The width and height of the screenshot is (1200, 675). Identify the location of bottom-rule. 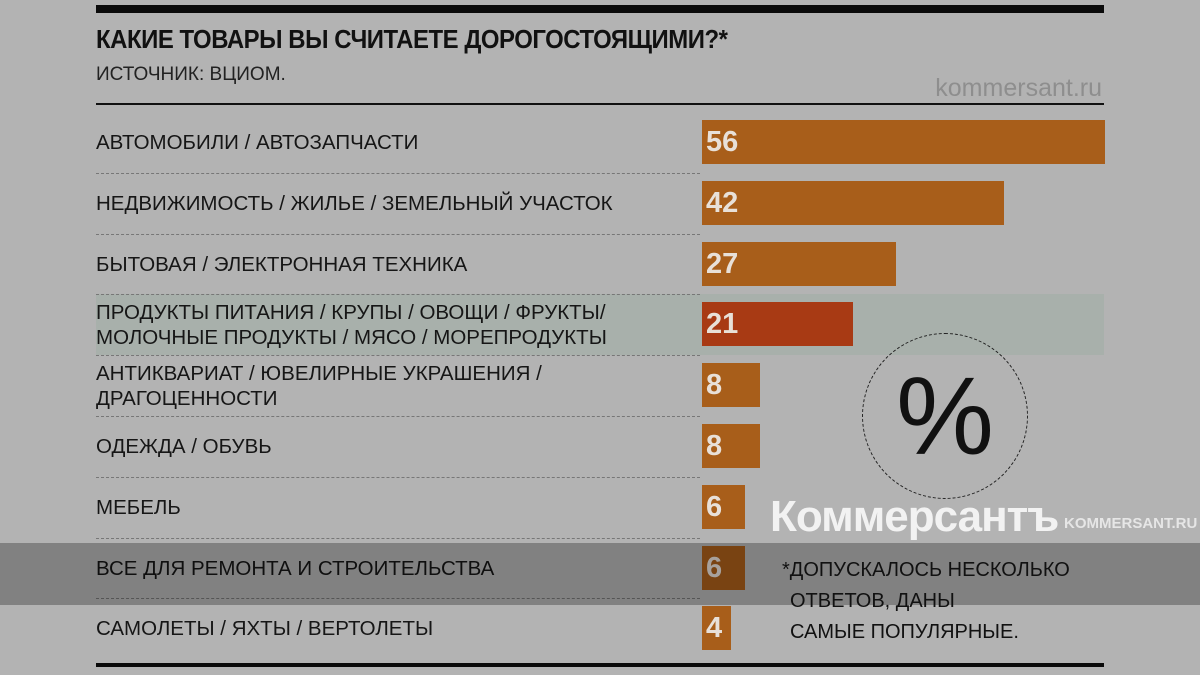
(600, 665).